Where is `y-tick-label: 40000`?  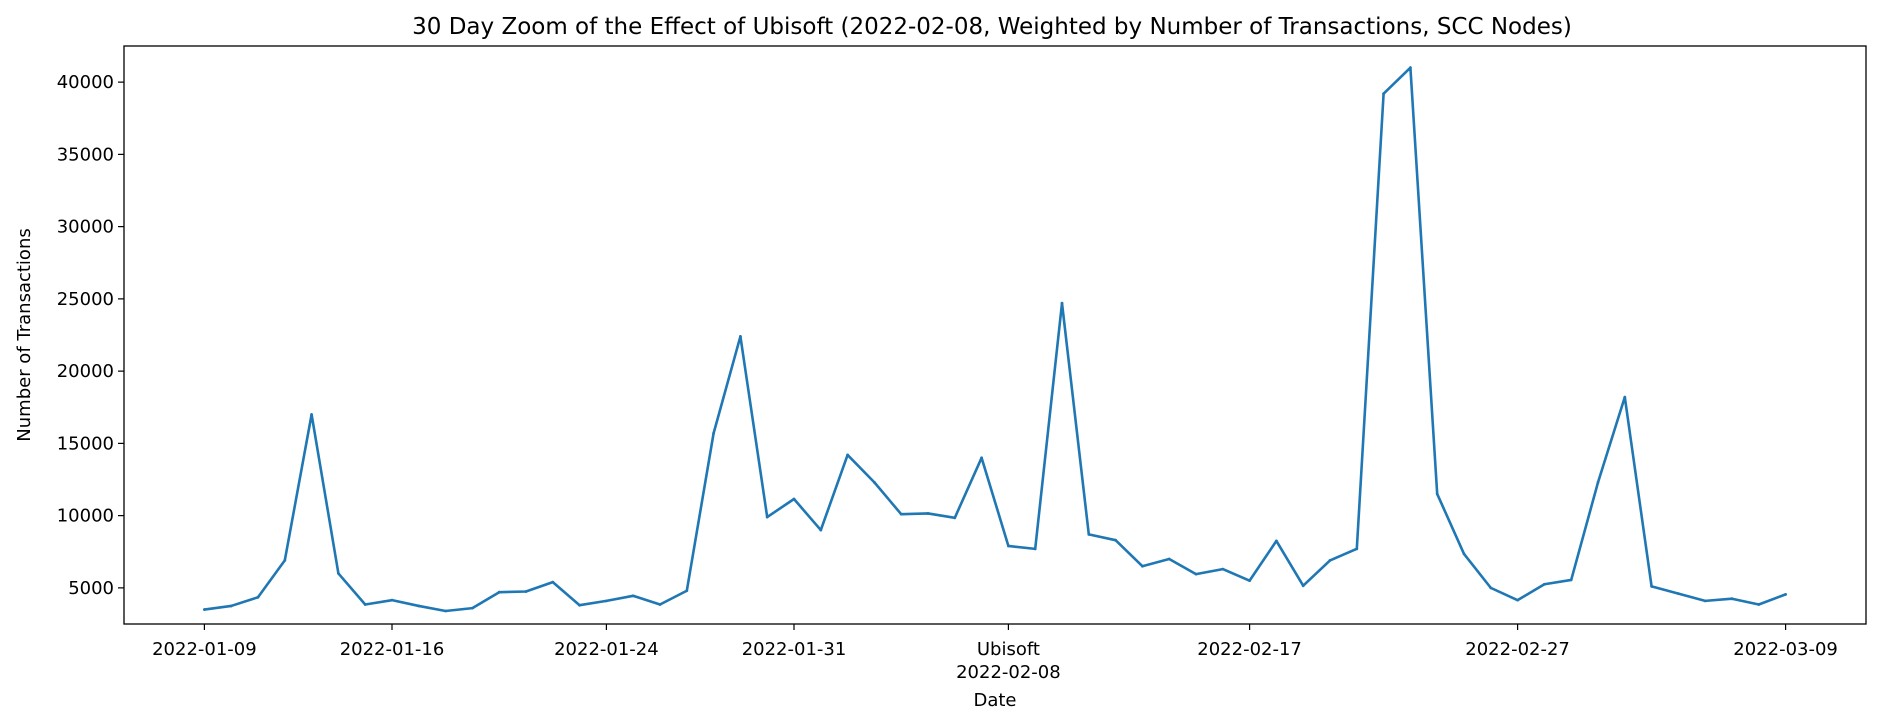
y-tick-label: 40000 is located at coordinates (85, 82).